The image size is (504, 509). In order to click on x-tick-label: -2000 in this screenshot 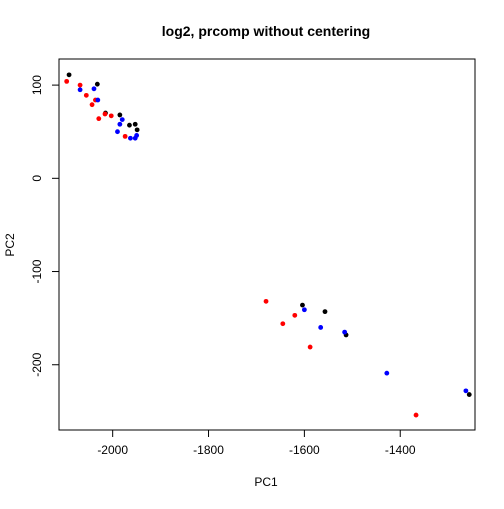, I will do `click(112, 450)`.